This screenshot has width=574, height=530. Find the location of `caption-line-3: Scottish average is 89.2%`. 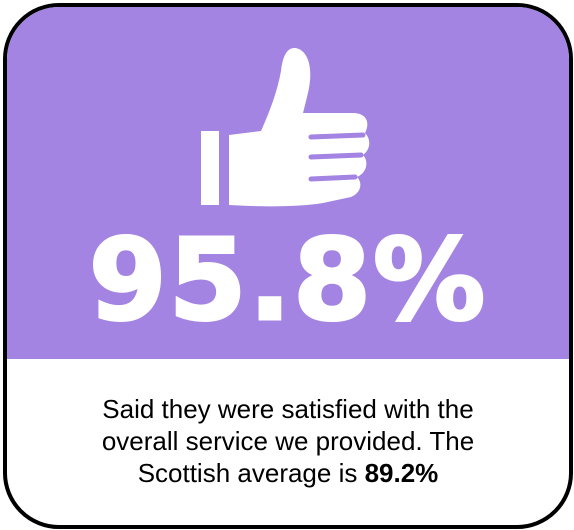

caption-line-3: Scottish average is 89.2% is located at coordinates (288, 473).